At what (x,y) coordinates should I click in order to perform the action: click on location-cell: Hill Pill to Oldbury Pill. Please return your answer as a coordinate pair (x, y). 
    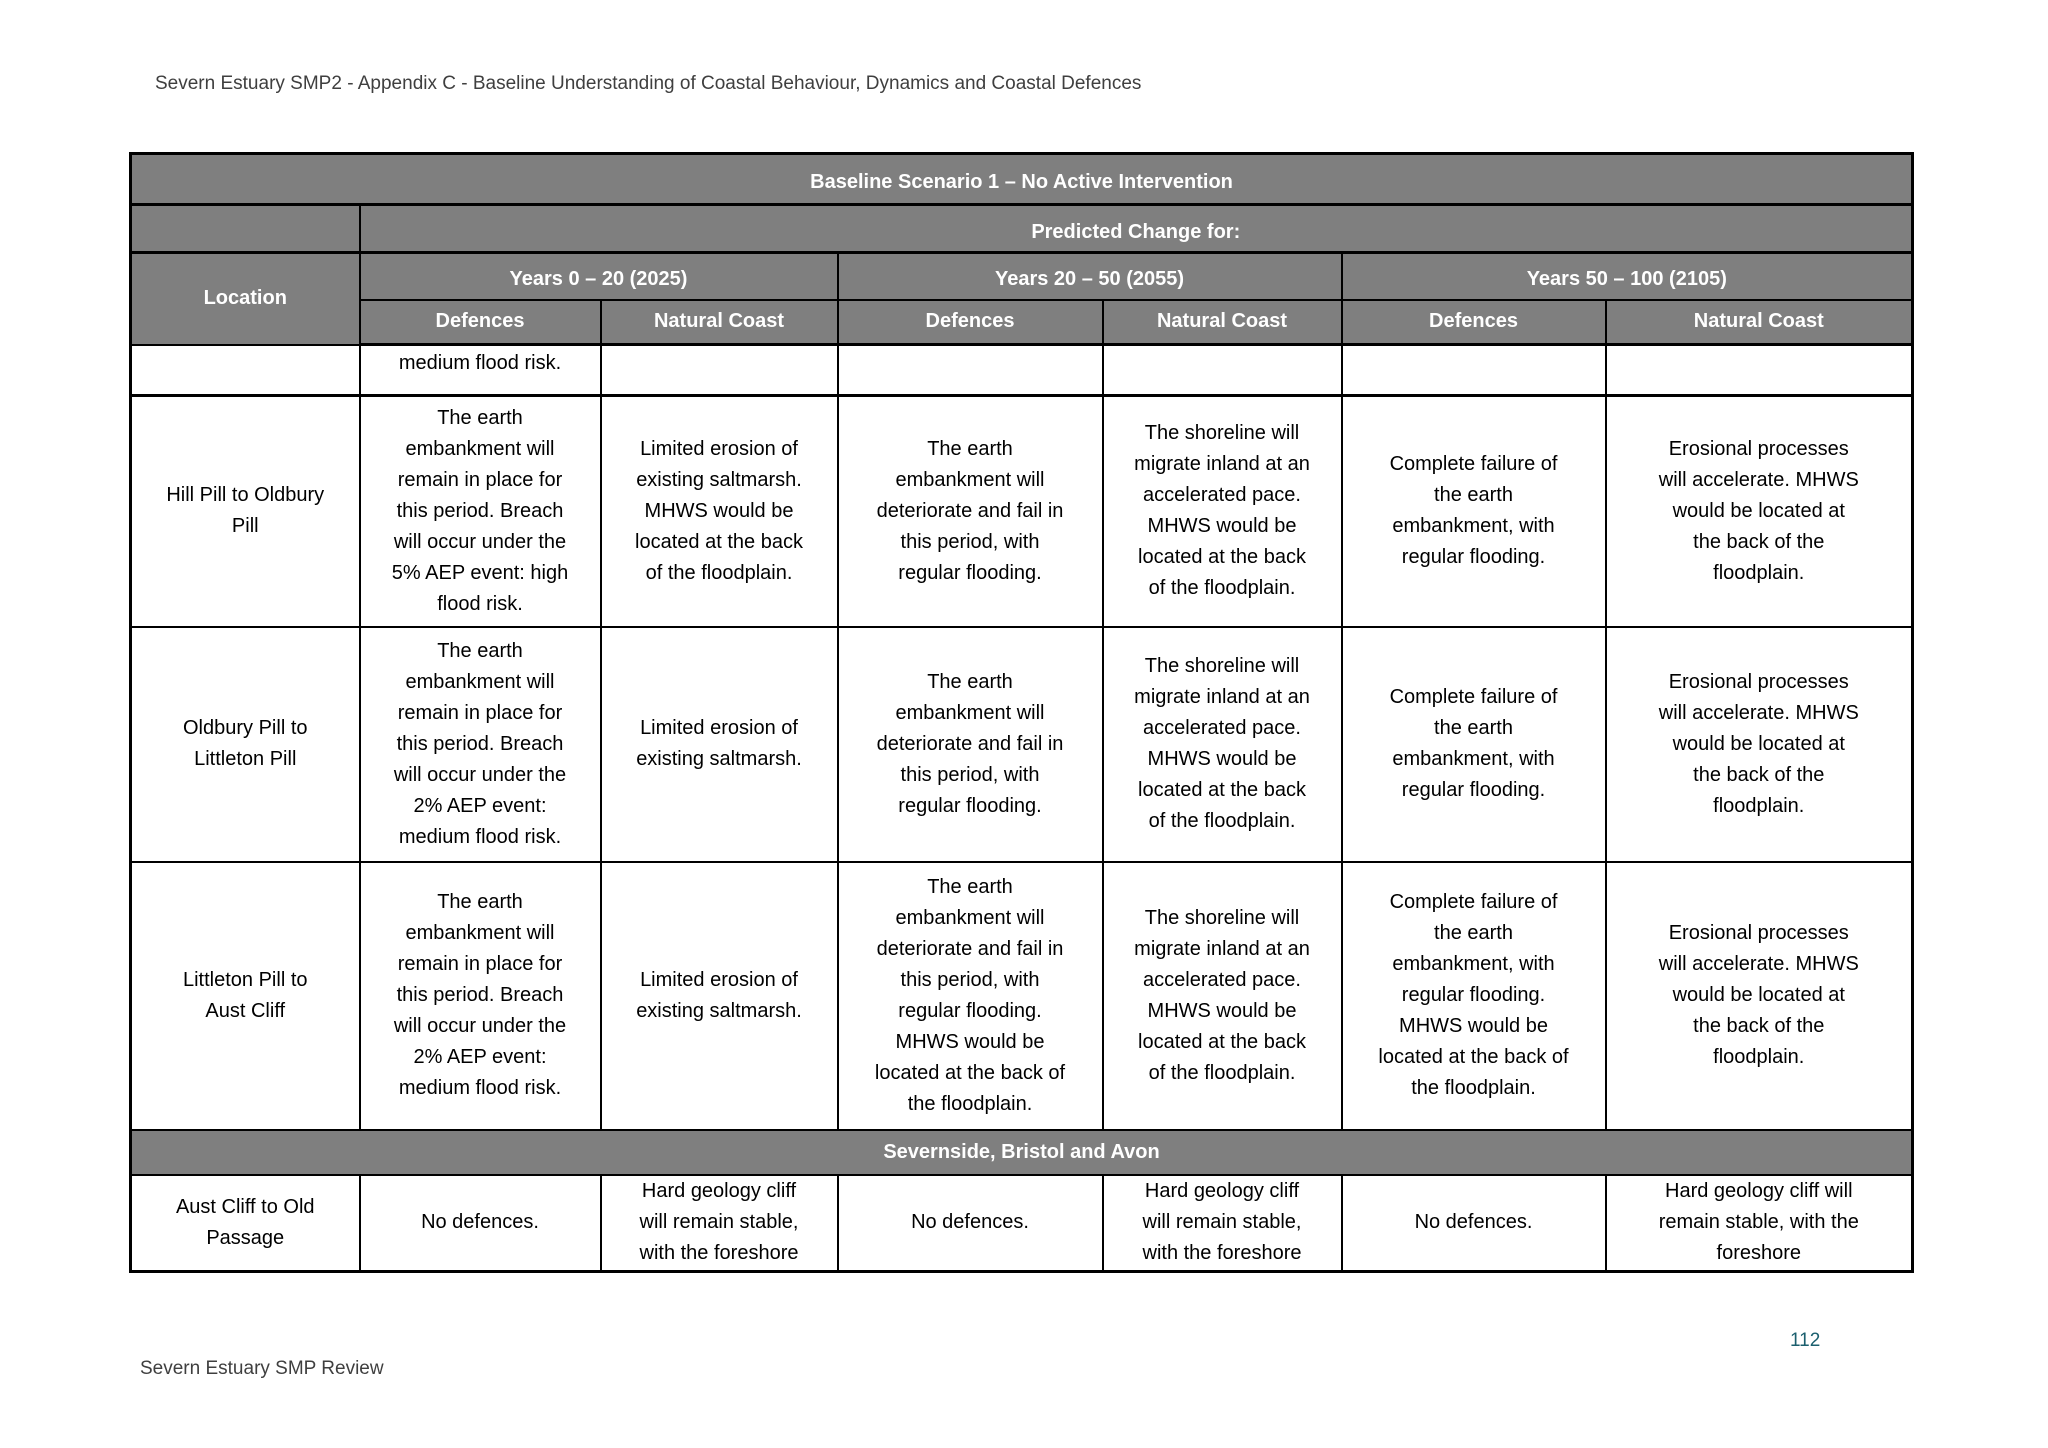
    Looking at the image, I should click on (245, 511).